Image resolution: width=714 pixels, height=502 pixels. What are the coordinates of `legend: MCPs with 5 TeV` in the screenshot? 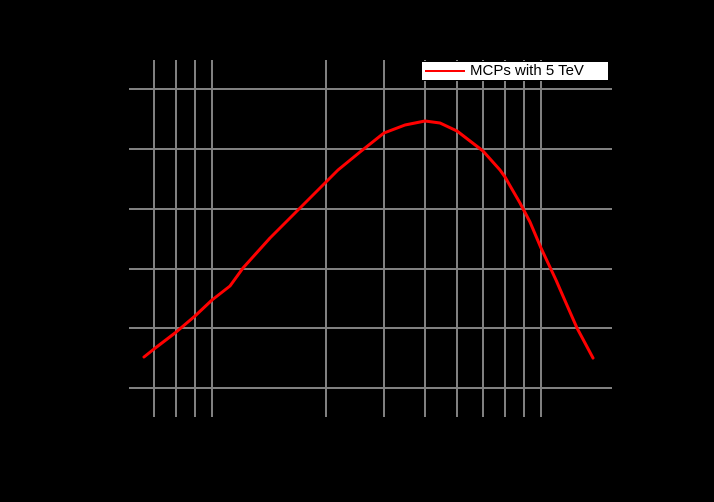 It's located at (515, 71).